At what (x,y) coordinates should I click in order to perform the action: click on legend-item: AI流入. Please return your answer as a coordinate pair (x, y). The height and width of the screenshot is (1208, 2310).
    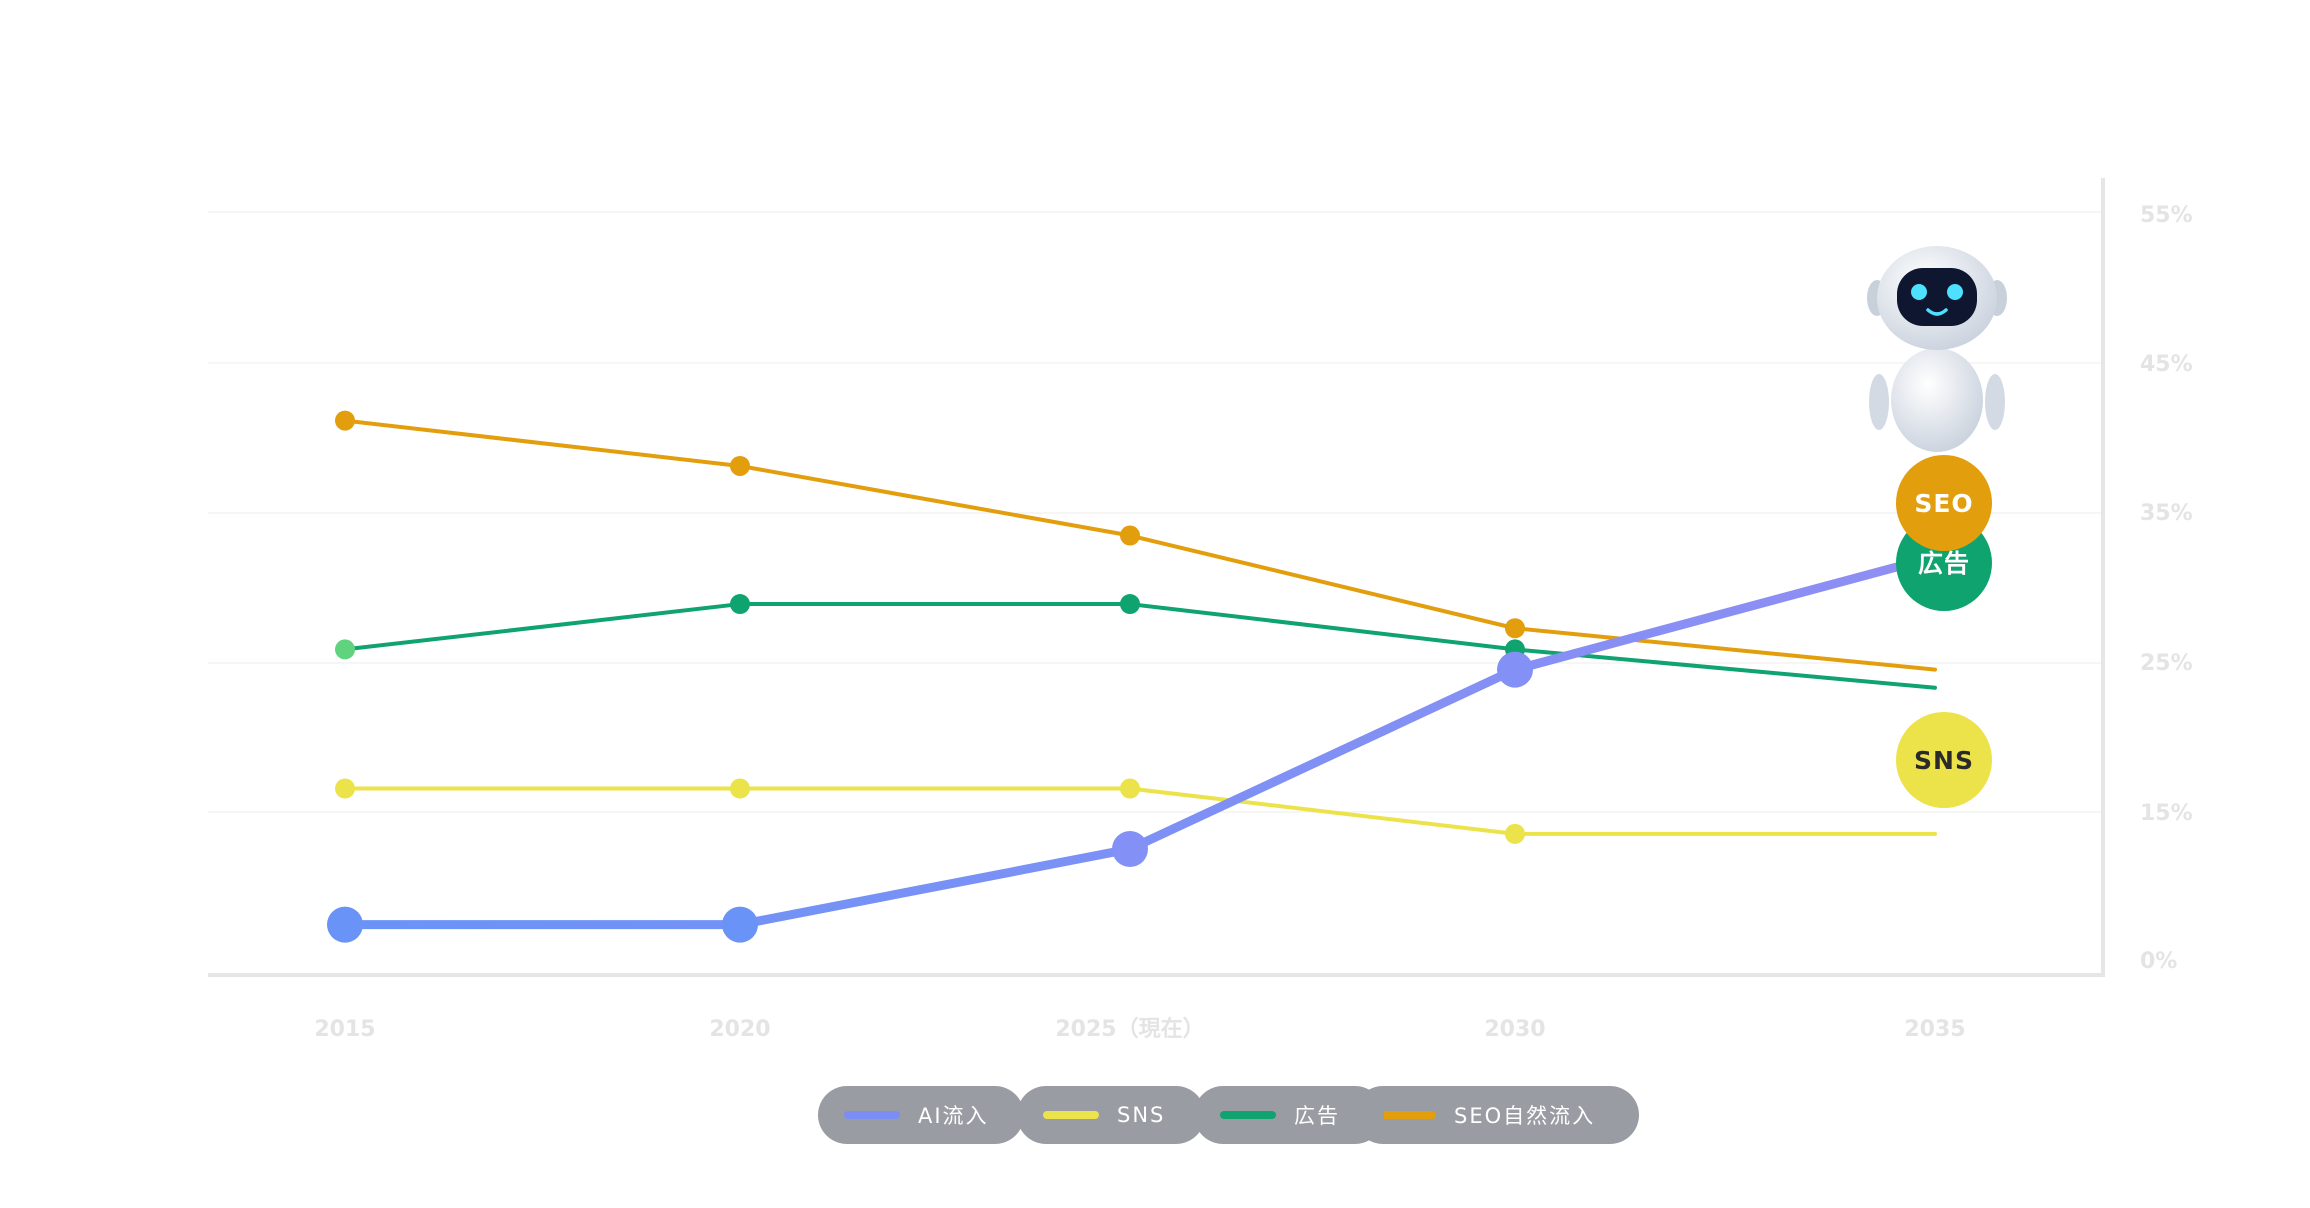
    Looking at the image, I should click on (921, 1115).